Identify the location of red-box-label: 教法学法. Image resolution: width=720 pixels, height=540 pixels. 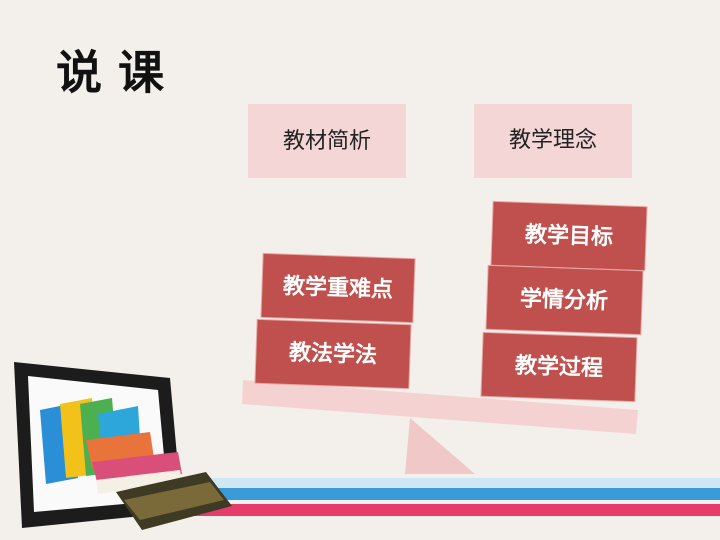
(333, 353).